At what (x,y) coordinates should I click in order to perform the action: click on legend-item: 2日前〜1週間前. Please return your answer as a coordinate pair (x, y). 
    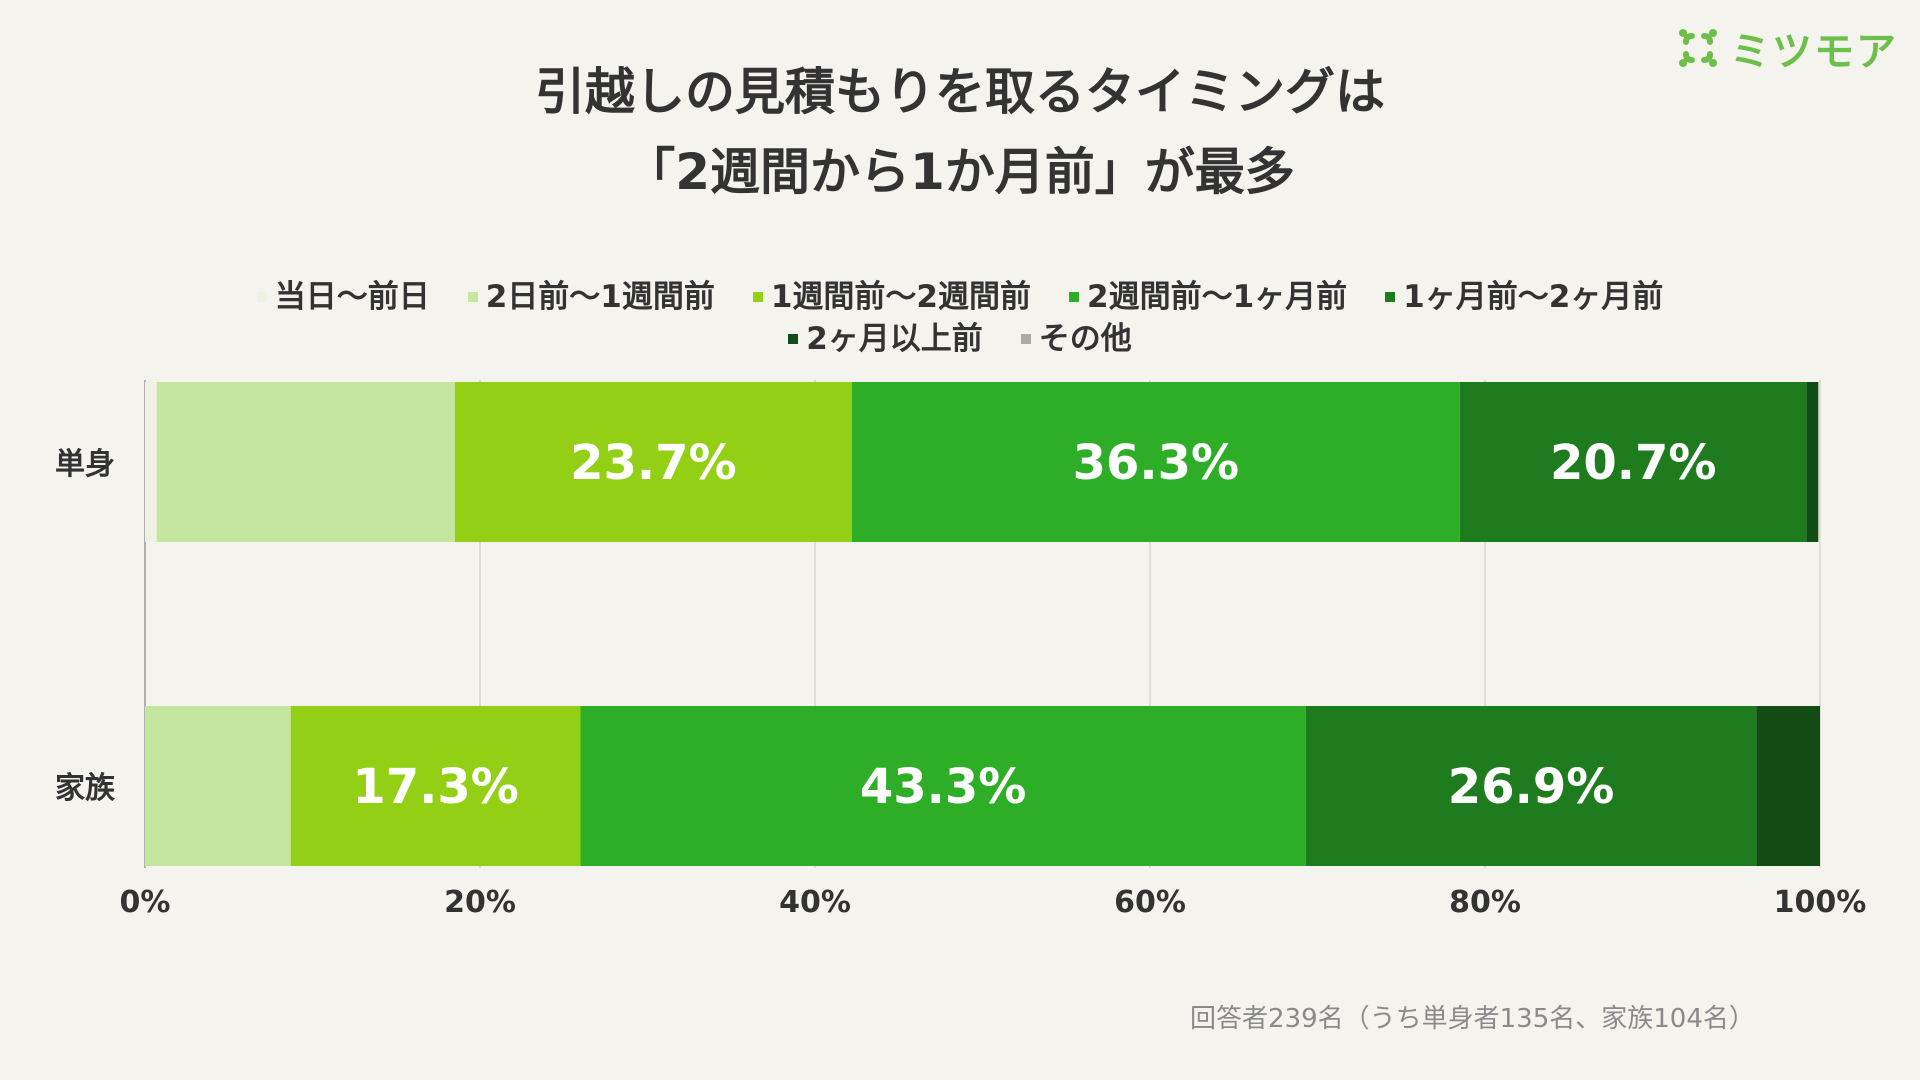
    Looking at the image, I should click on (591, 297).